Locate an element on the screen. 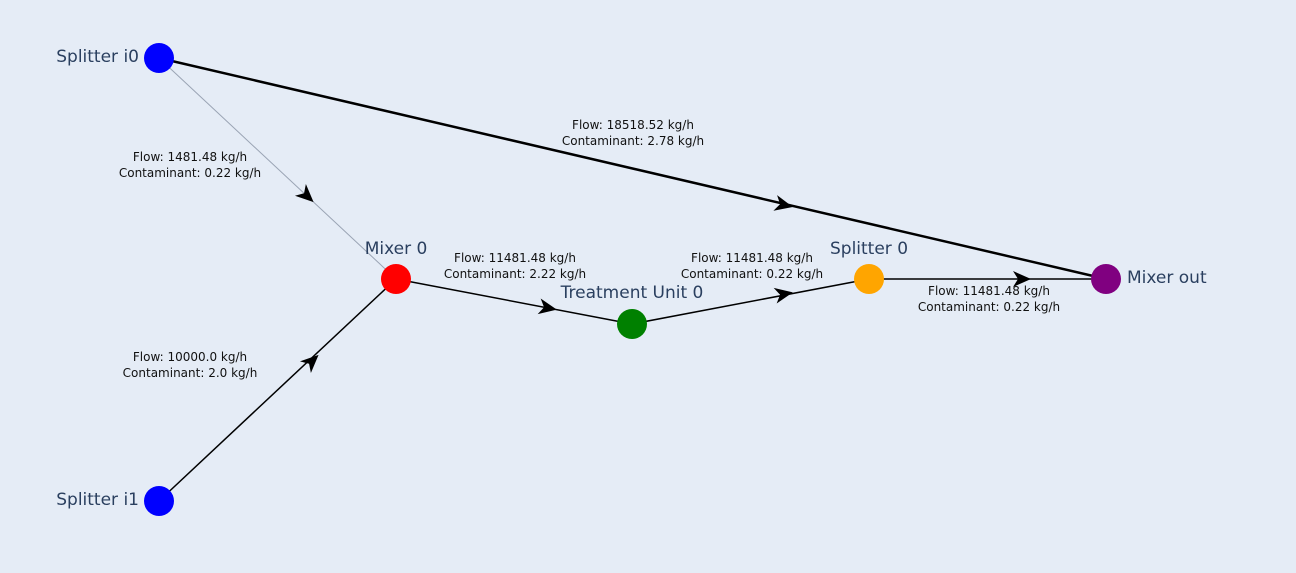 The width and height of the screenshot is (1296, 573). edge-flow-label: Flow: 10000.0 kg/h is located at coordinates (190, 357).